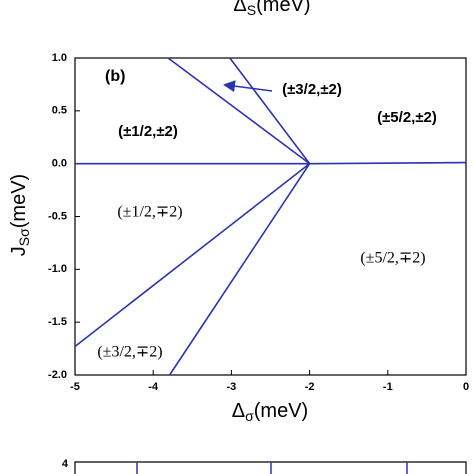 This screenshot has width=474, height=474. I want to click on region-label: (±3/2,∓2), so click(129, 352).